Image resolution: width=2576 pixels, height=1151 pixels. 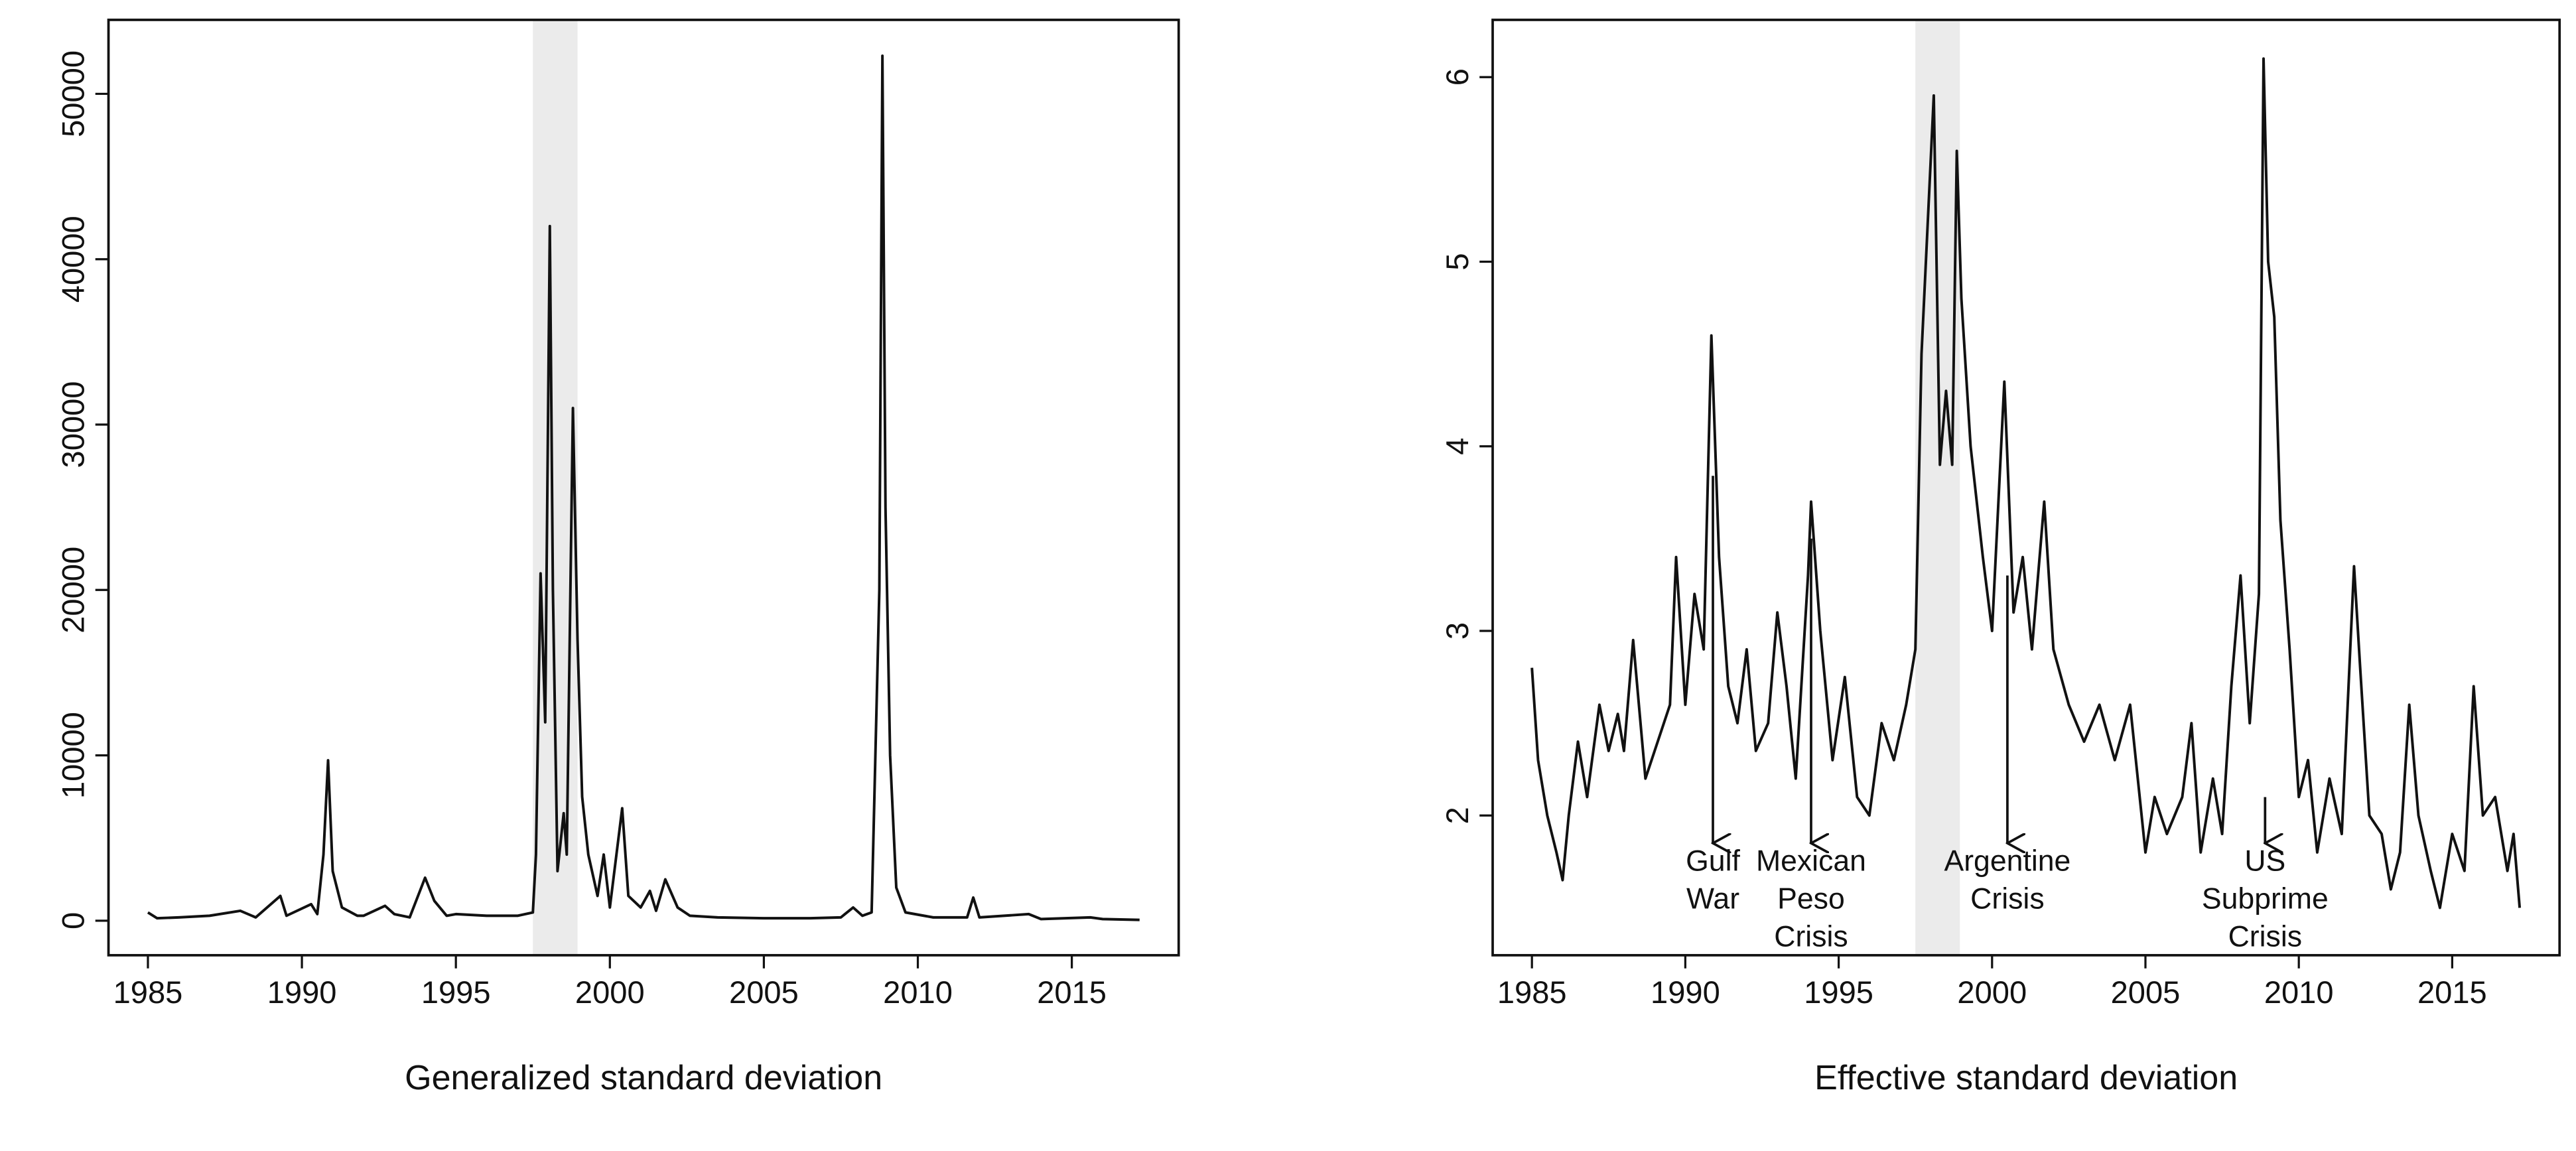 What do you see at coordinates (1457, 815) in the screenshot?
I see `y-tick-label: 2` at bounding box center [1457, 815].